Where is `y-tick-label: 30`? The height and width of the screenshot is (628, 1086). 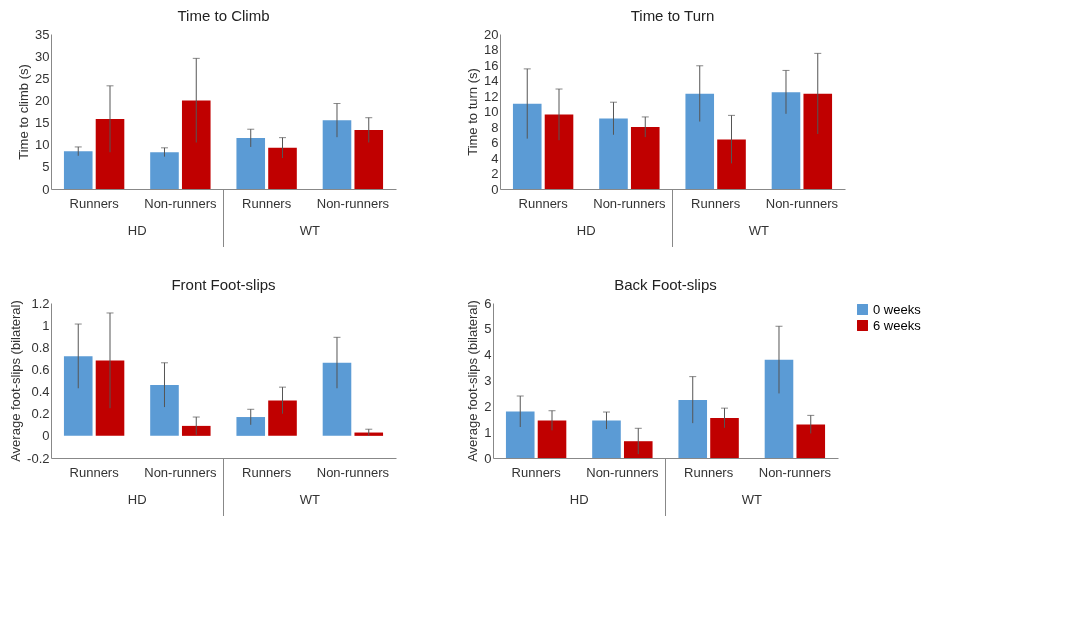 y-tick-label: 30 is located at coordinates (42, 56).